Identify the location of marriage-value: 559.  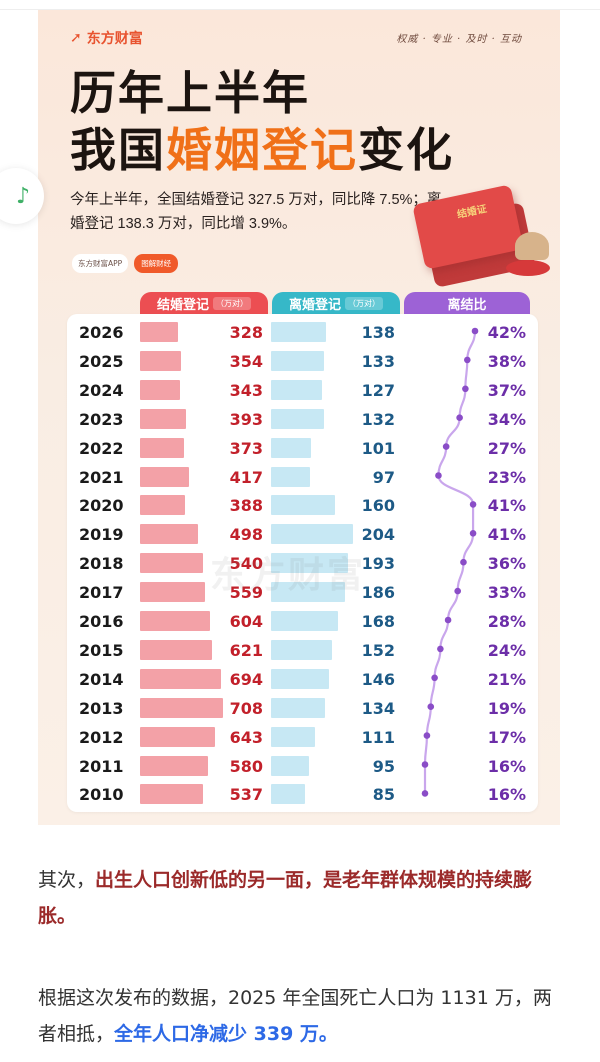
(246, 593).